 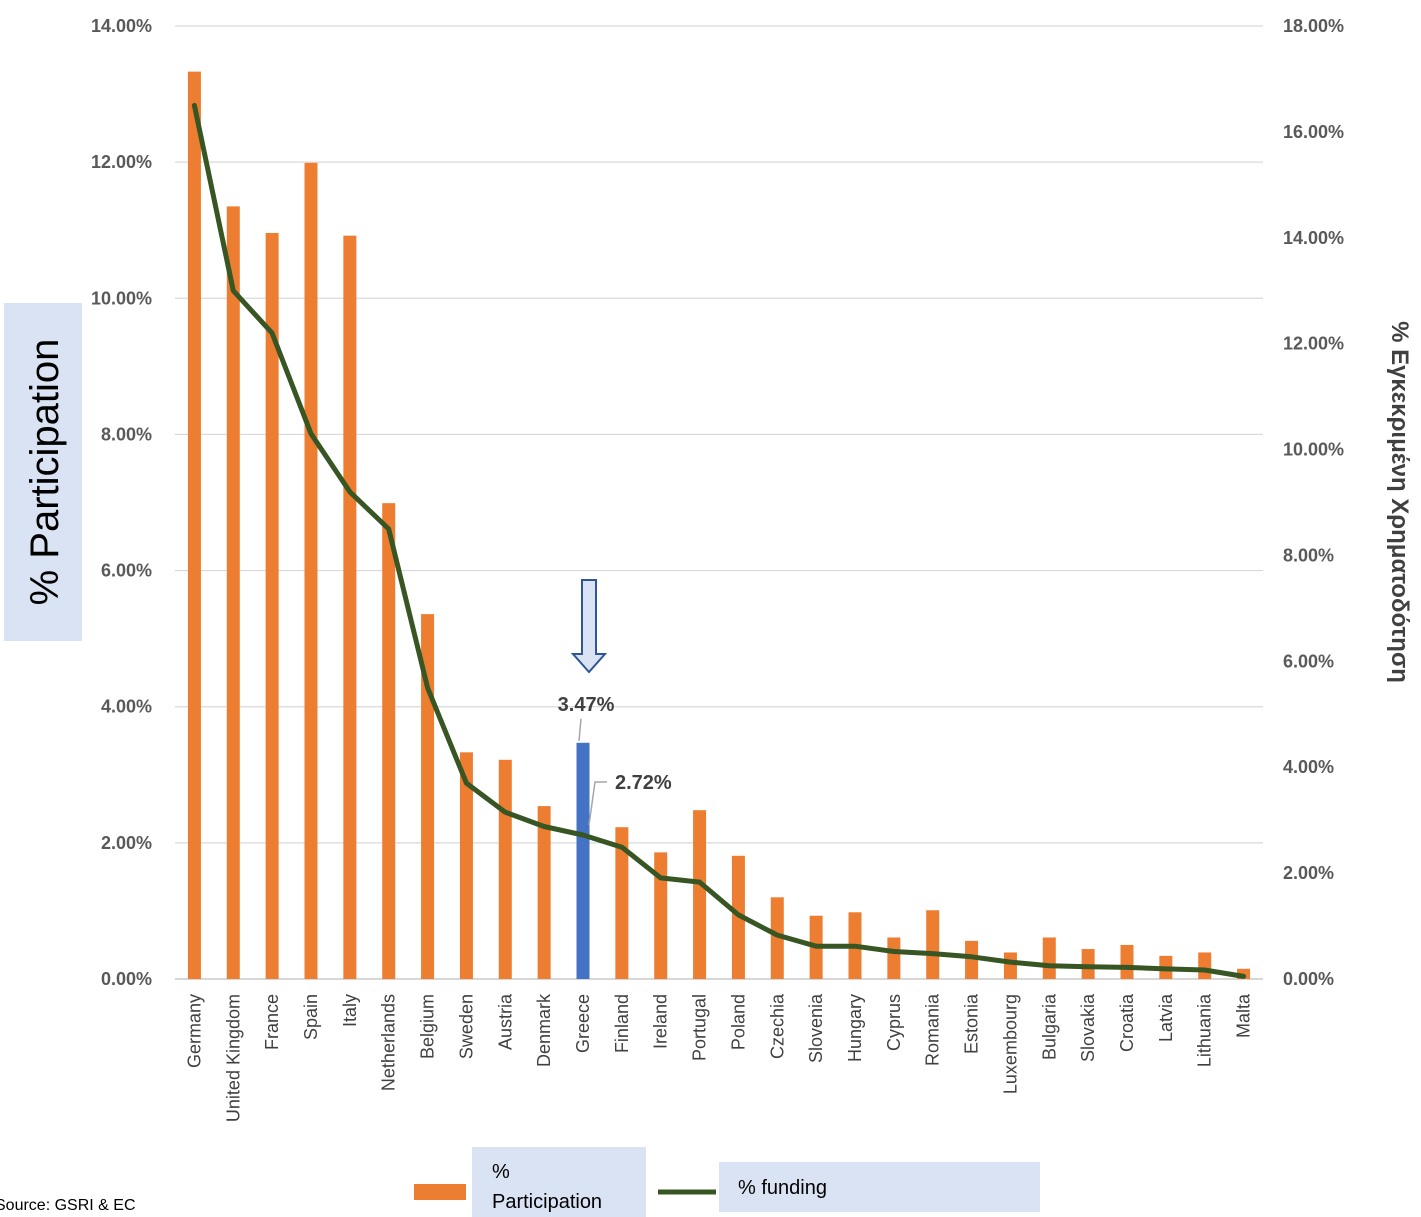 I want to click on bar-greece, so click(x=583, y=860).